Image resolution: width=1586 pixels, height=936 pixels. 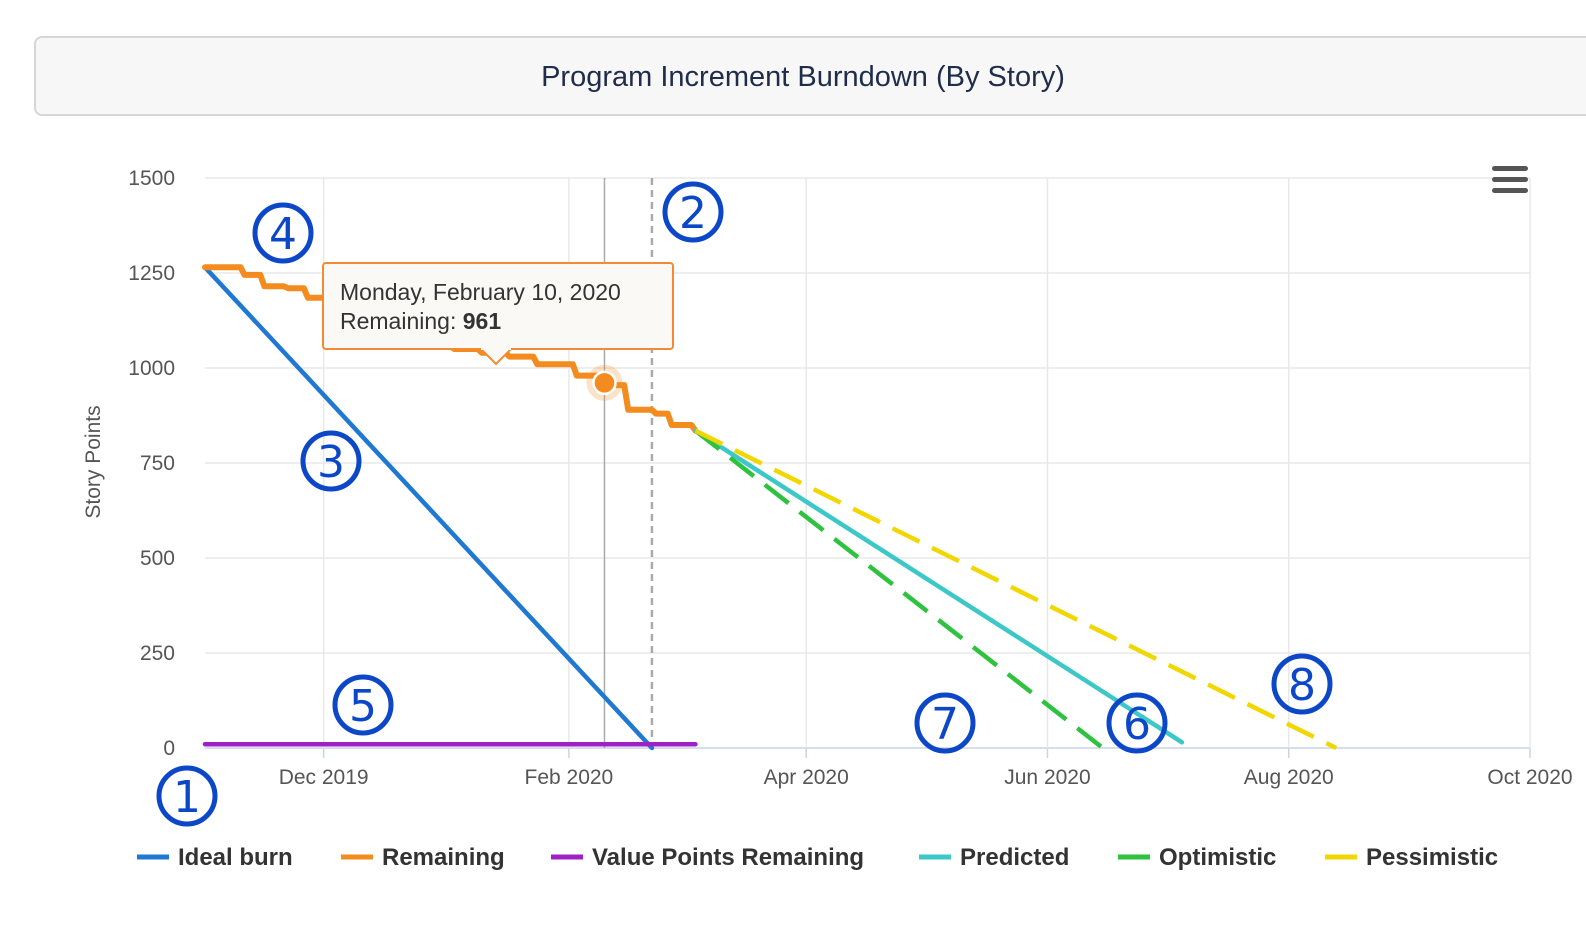 I want to click on y-tick-label: 750, so click(x=157, y=463).